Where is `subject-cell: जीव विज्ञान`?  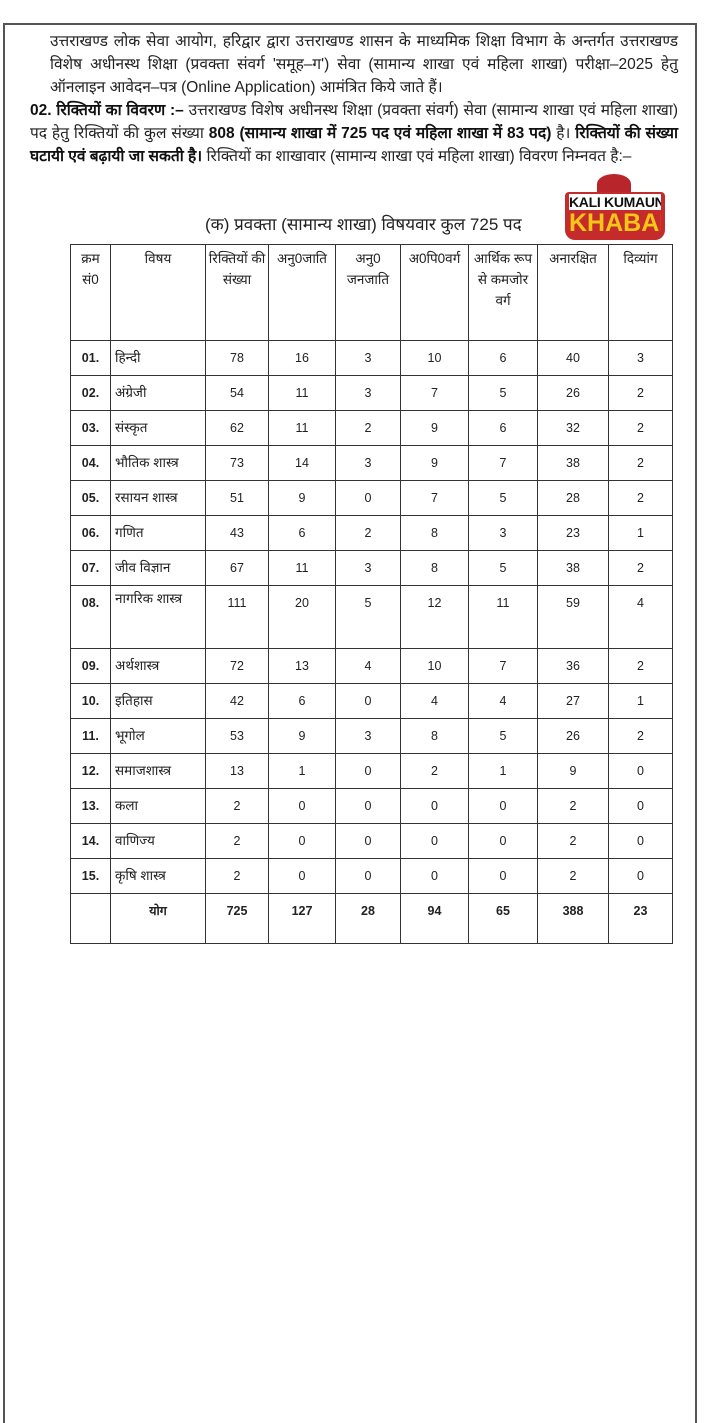 subject-cell: जीव विज्ञान is located at coordinates (158, 568).